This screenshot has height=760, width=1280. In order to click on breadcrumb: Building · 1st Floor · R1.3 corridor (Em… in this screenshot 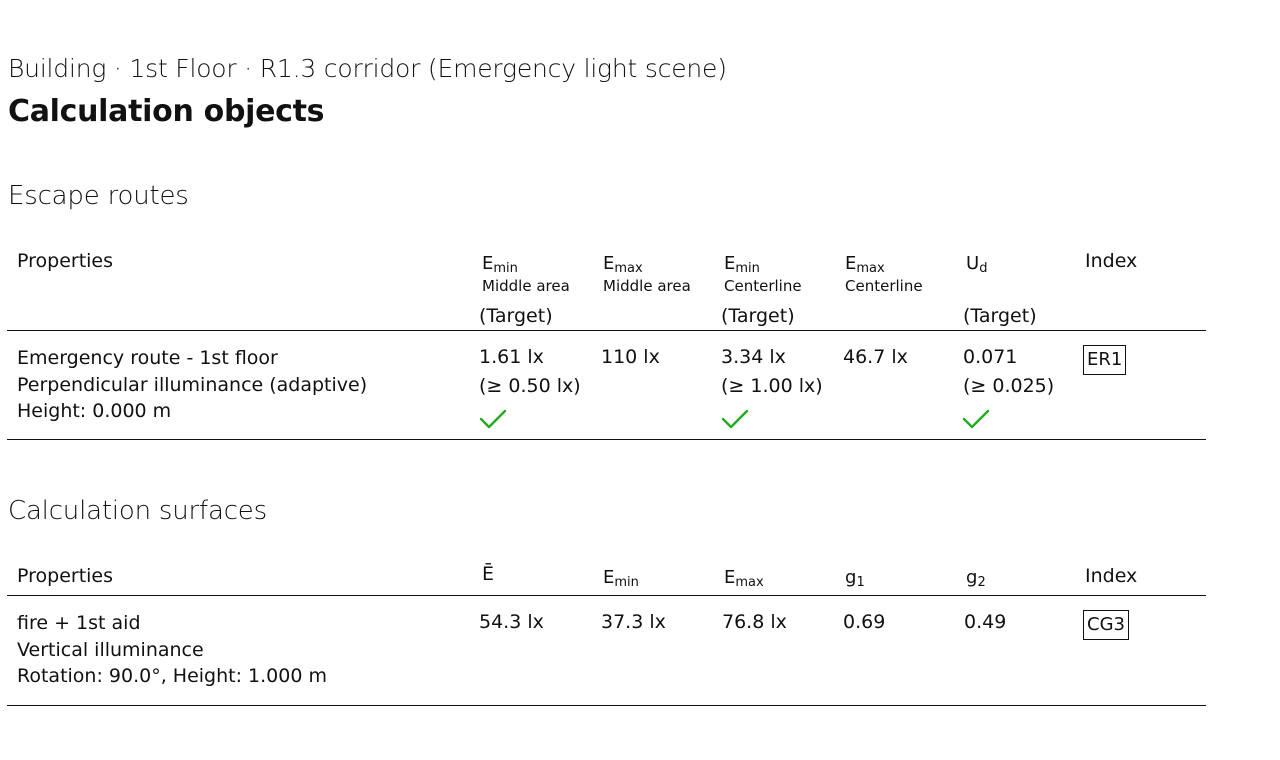, I will do `click(367, 68)`.